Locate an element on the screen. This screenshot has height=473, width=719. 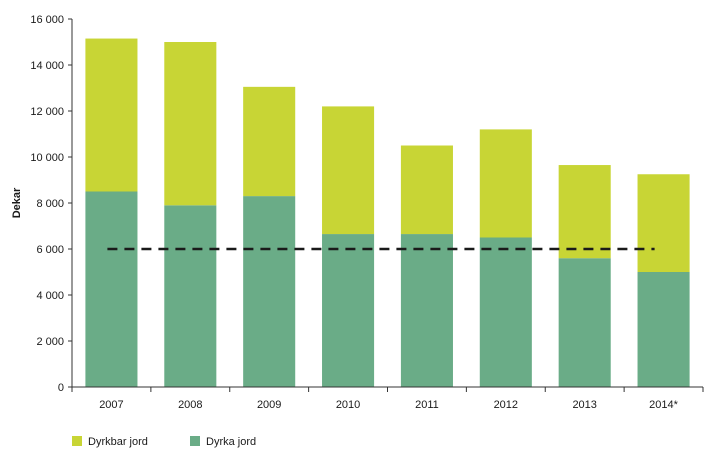
x-tick-label: 2009 is located at coordinates (269, 405).